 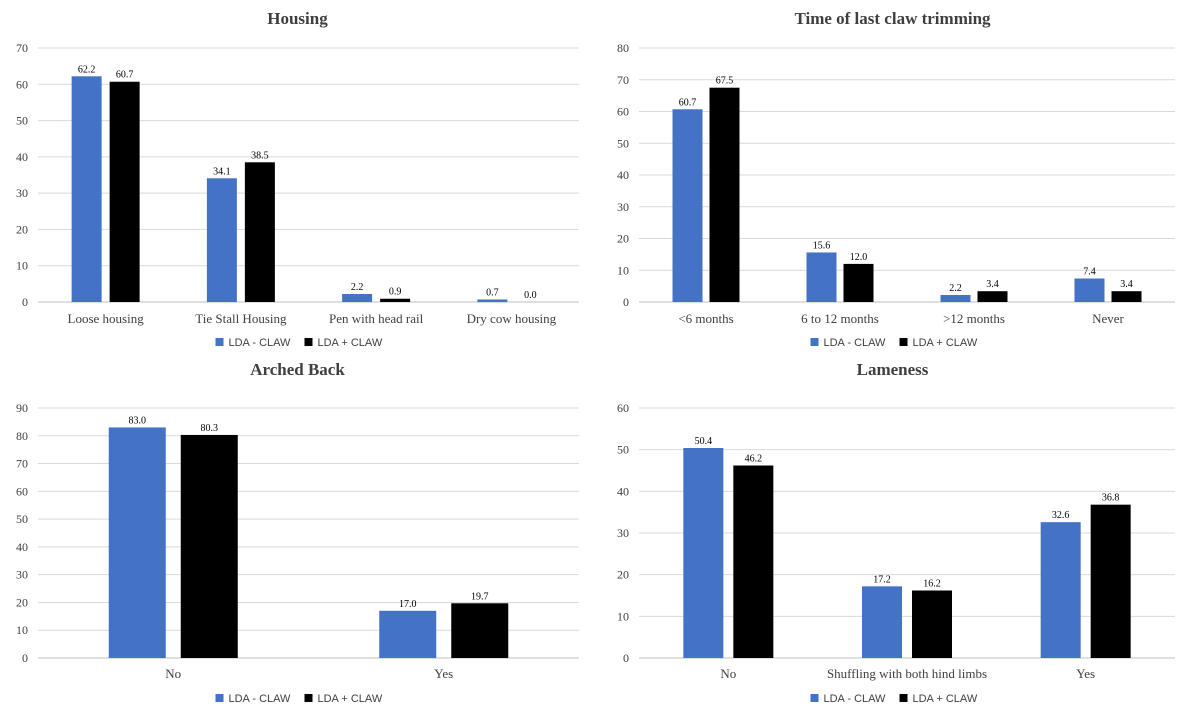 What do you see at coordinates (1108, 318) in the screenshot?
I see `x-category-label: Never` at bounding box center [1108, 318].